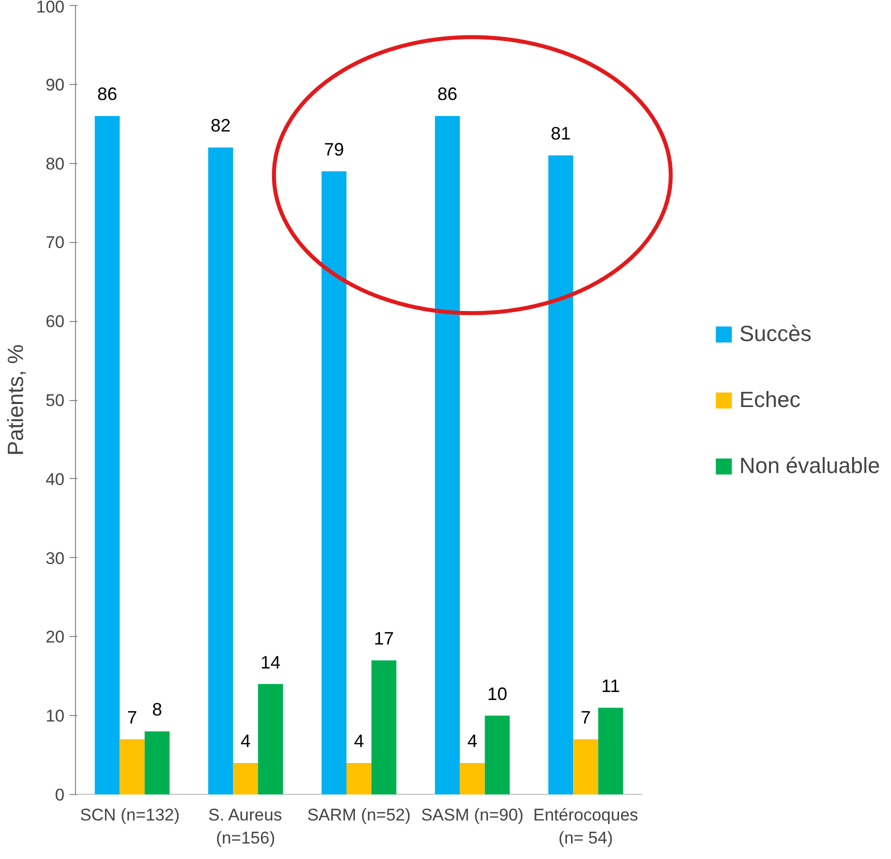  Describe the element at coordinates (55, 242) in the screenshot. I see `y-tick-label: 70` at that location.